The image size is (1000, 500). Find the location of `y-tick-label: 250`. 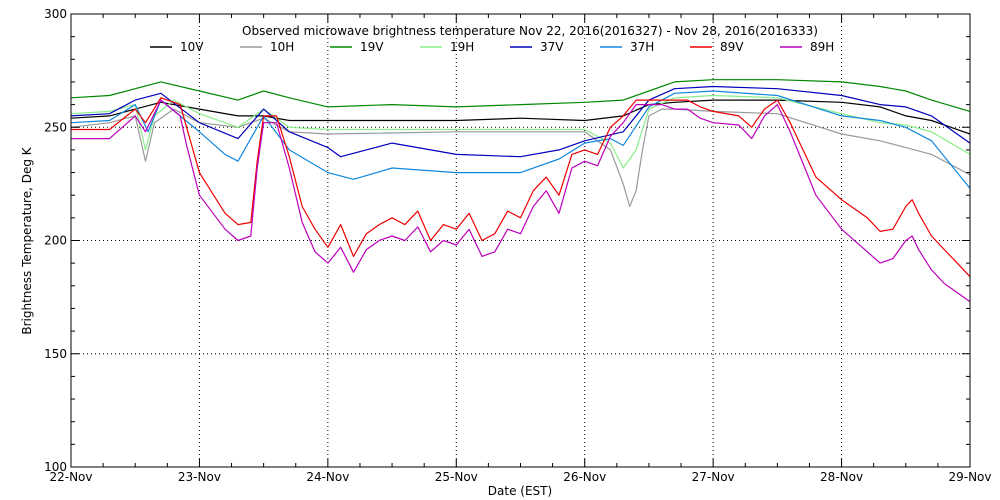

y-tick-label: 250 is located at coordinates (55, 127).